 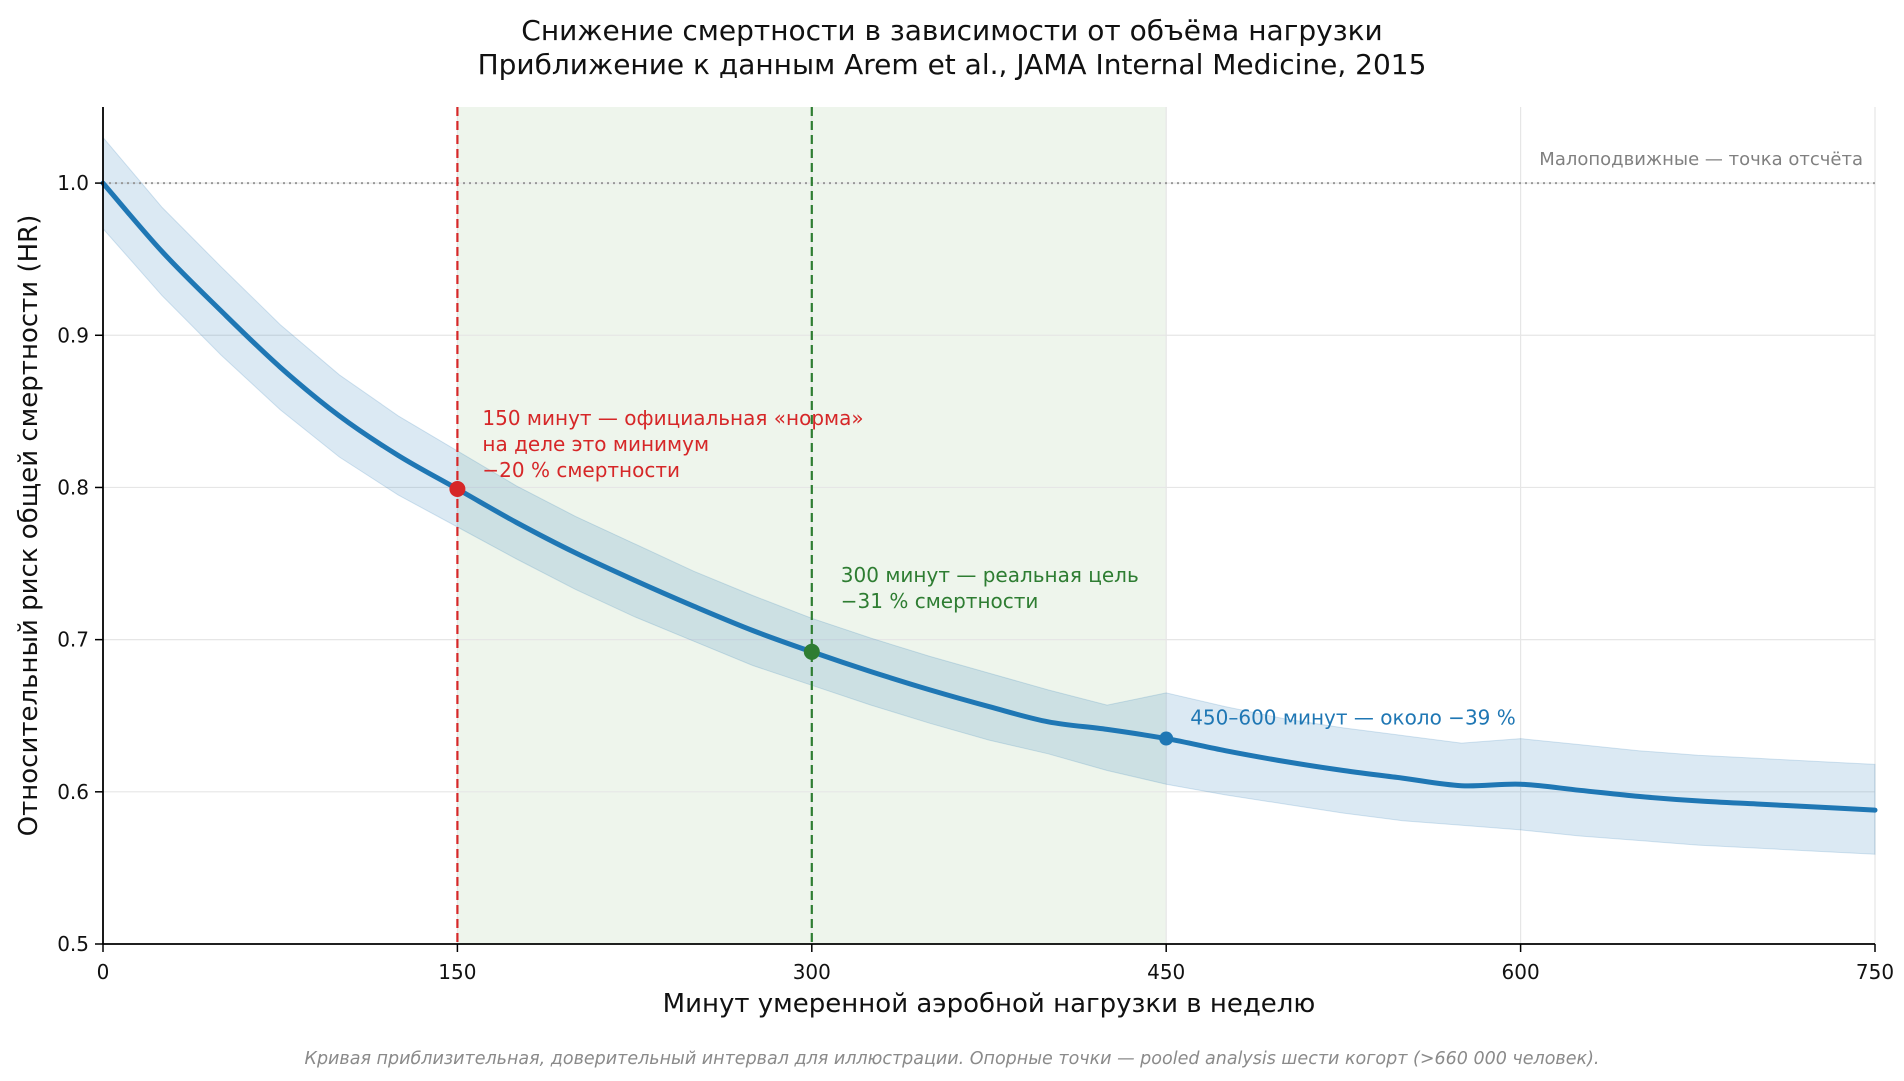 What do you see at coordinates (103, 972) in the screenshot?
I see `x-tick-label-0: 0` at bounding box center [103, 972].